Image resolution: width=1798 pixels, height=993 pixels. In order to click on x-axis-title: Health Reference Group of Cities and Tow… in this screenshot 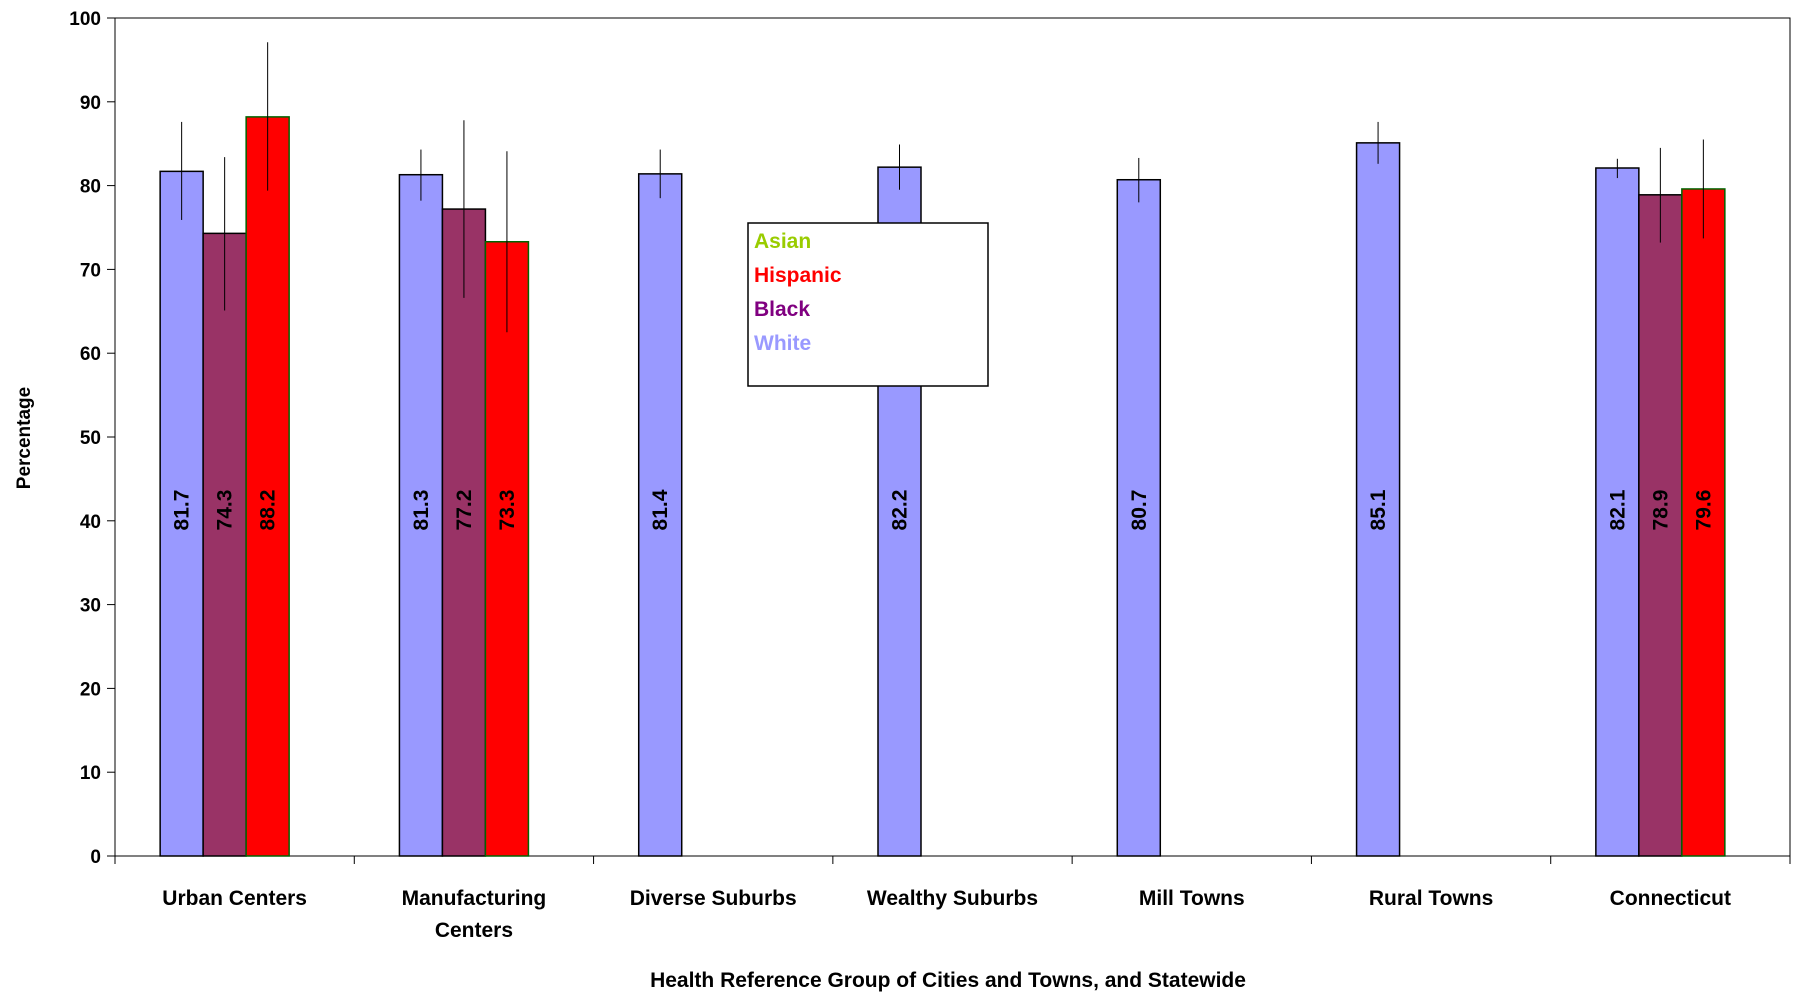, I will do `click(948, 980)`.